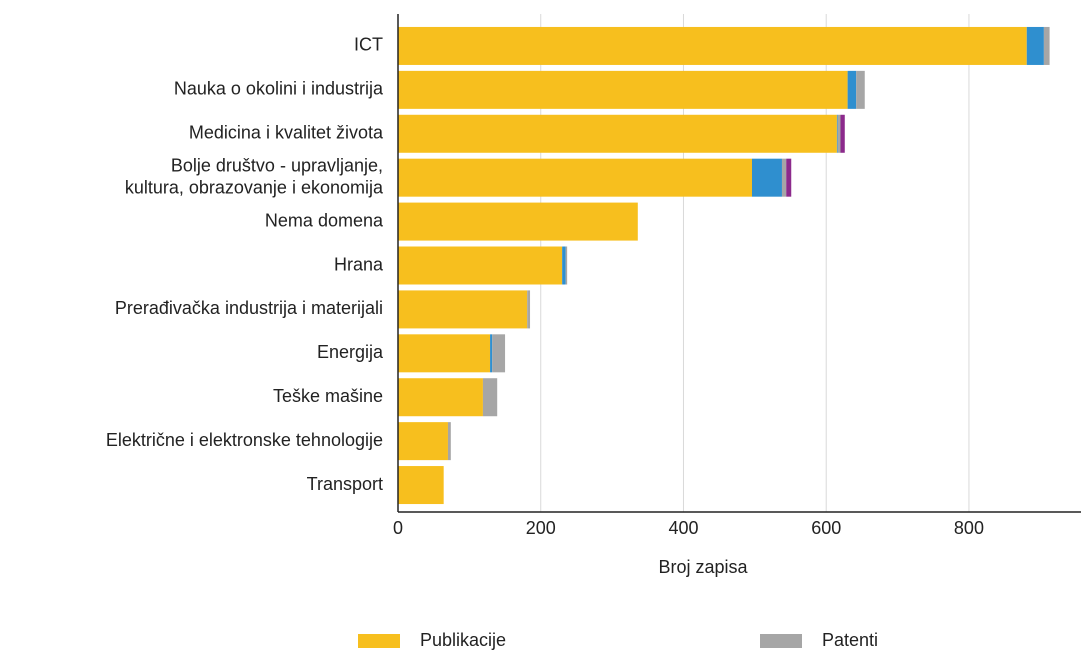 The height and width of the screenshot is (658, 1081). Describe the element at coordinates (244, 440) in the screenshot. I see `y-tick-label: Električne i elektronske tehnologije` at that location.